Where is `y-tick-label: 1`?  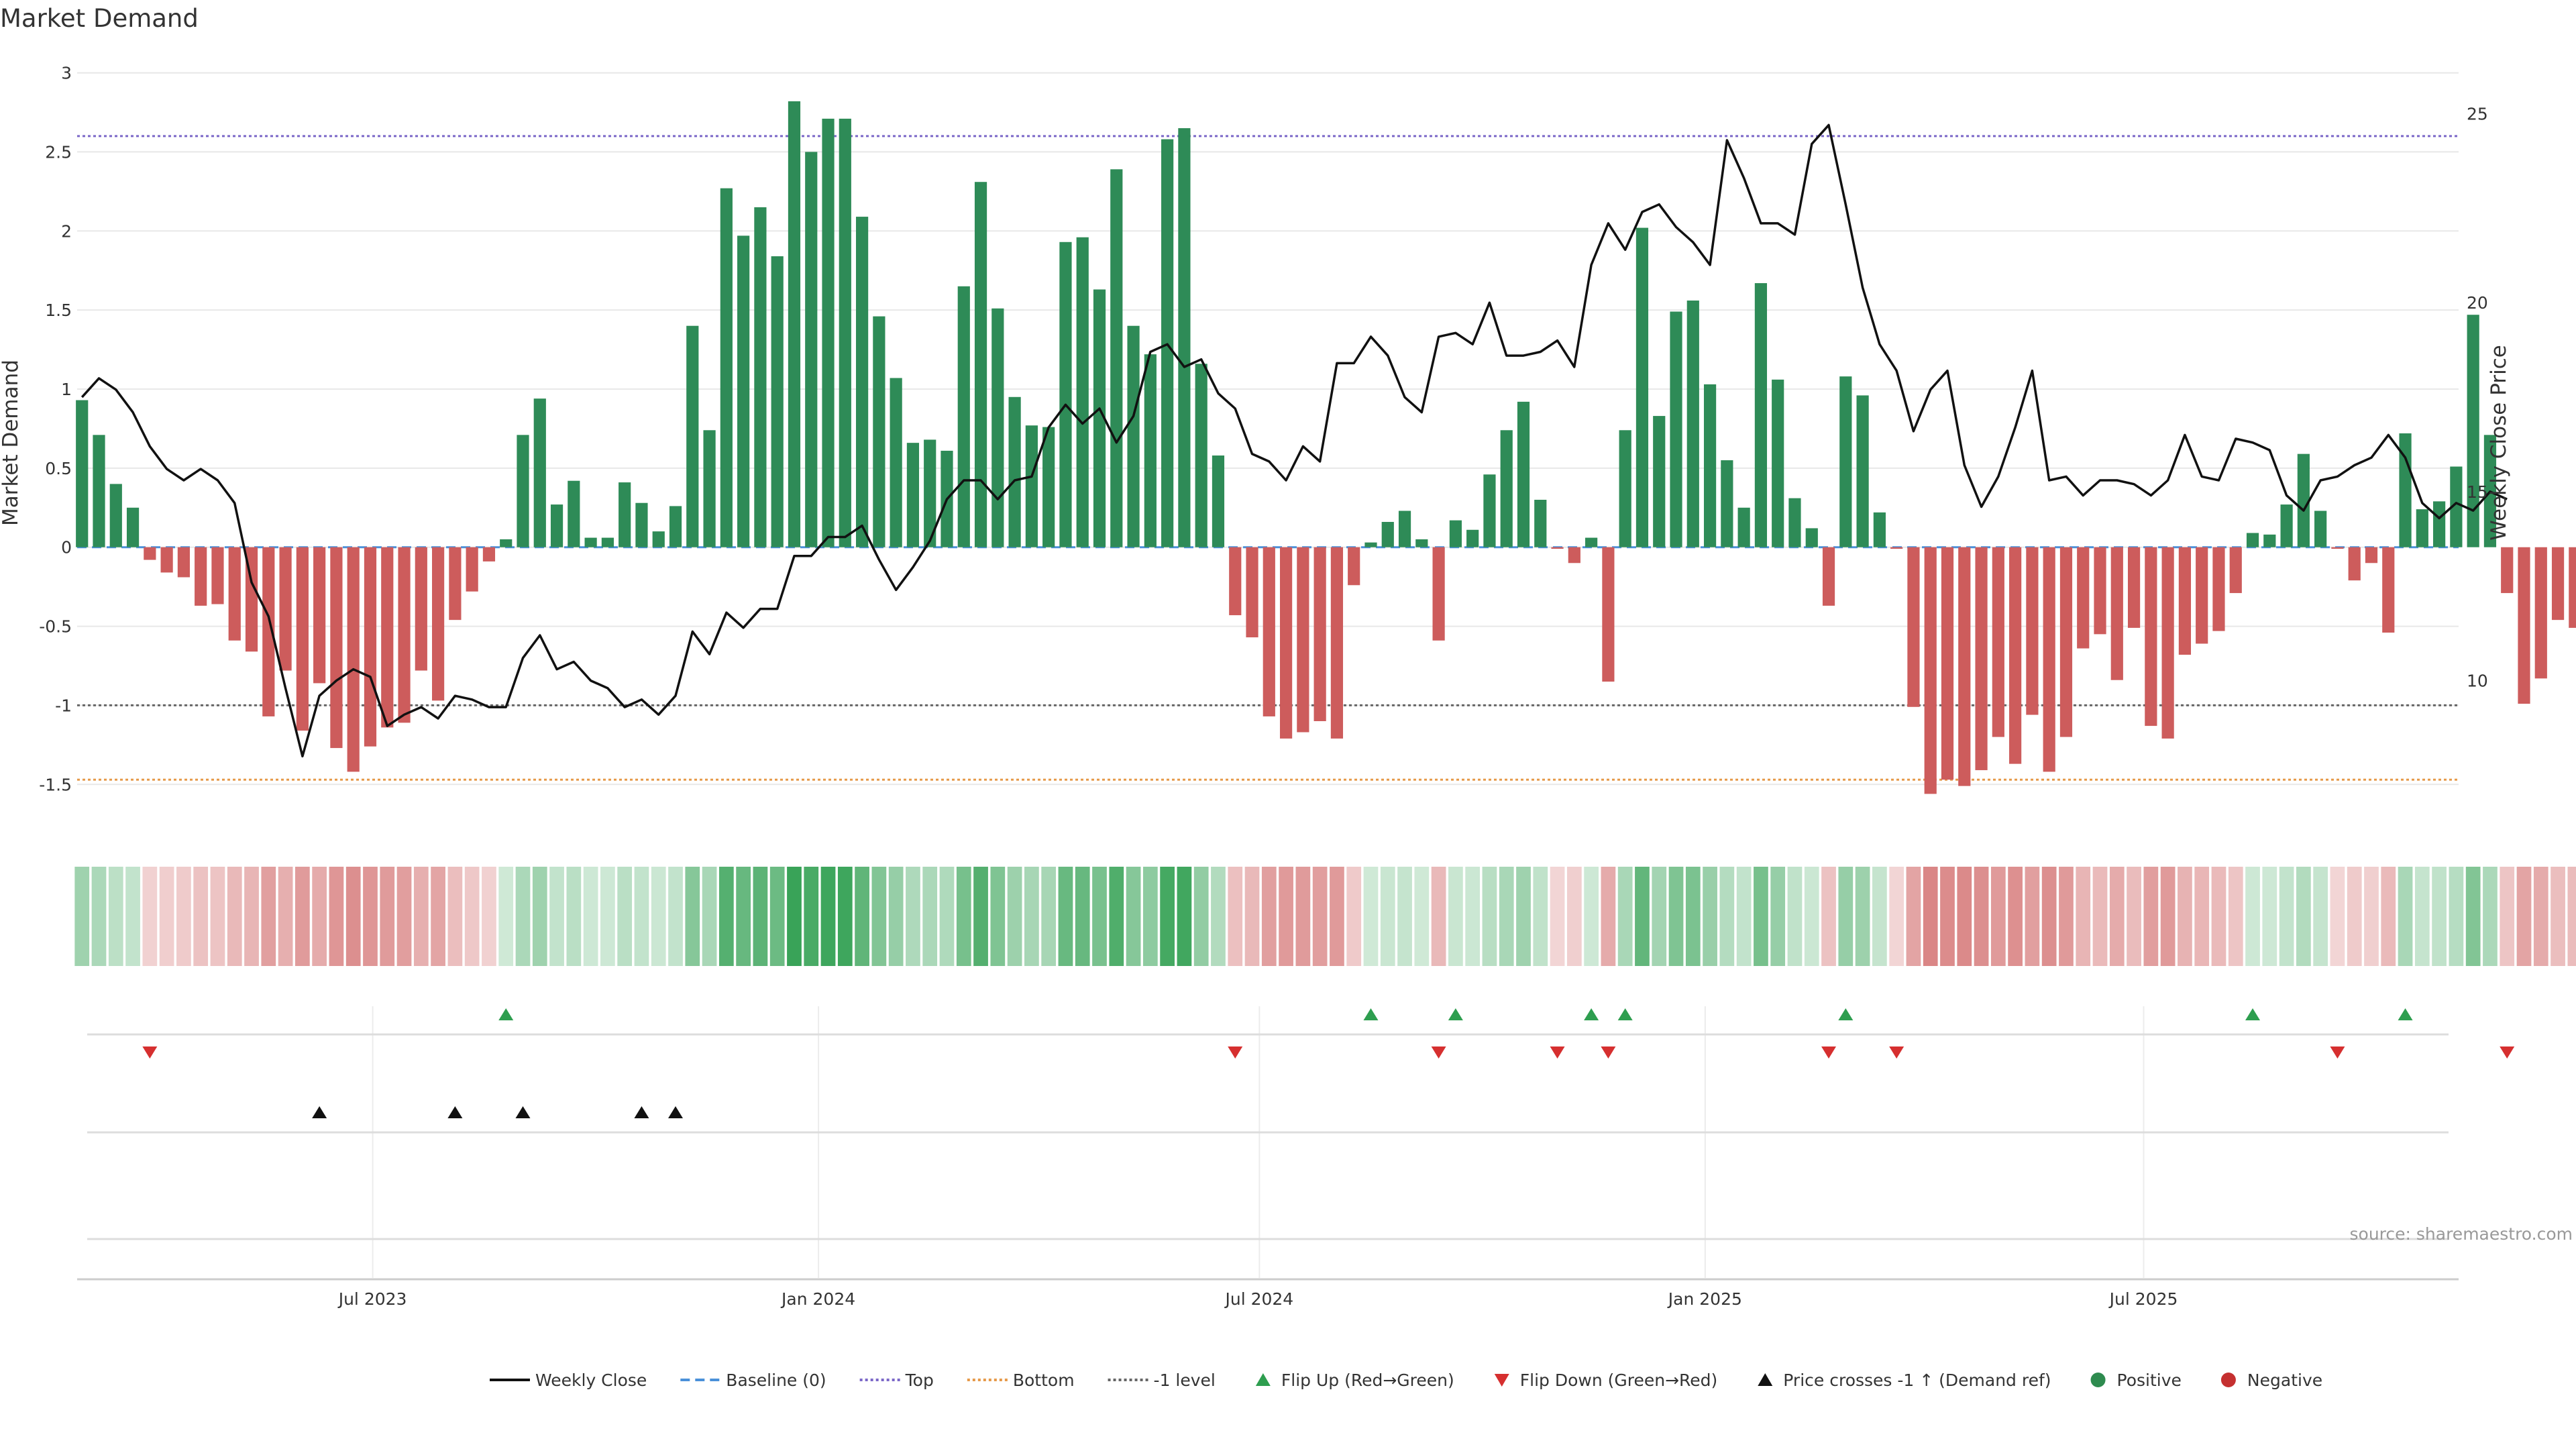 y-tick-label: 1 is located at coordinates (66, 389).